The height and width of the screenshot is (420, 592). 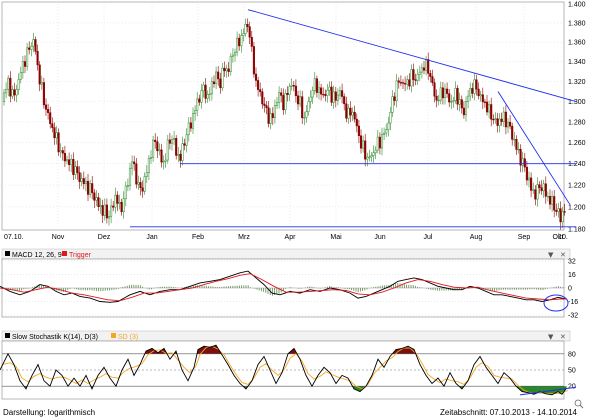 What do you see at coordinates (14, 237) in the screenshot?
I see `price-x-tick-label: 07.10.` at bounding box center [14, 237].